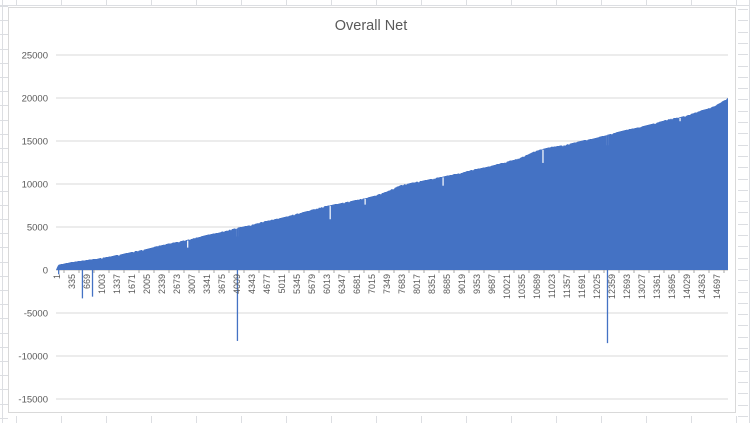 The width and height of the screenshot is (750, 423). I want to click on x-axis-label: 4343, so click(252, 284).